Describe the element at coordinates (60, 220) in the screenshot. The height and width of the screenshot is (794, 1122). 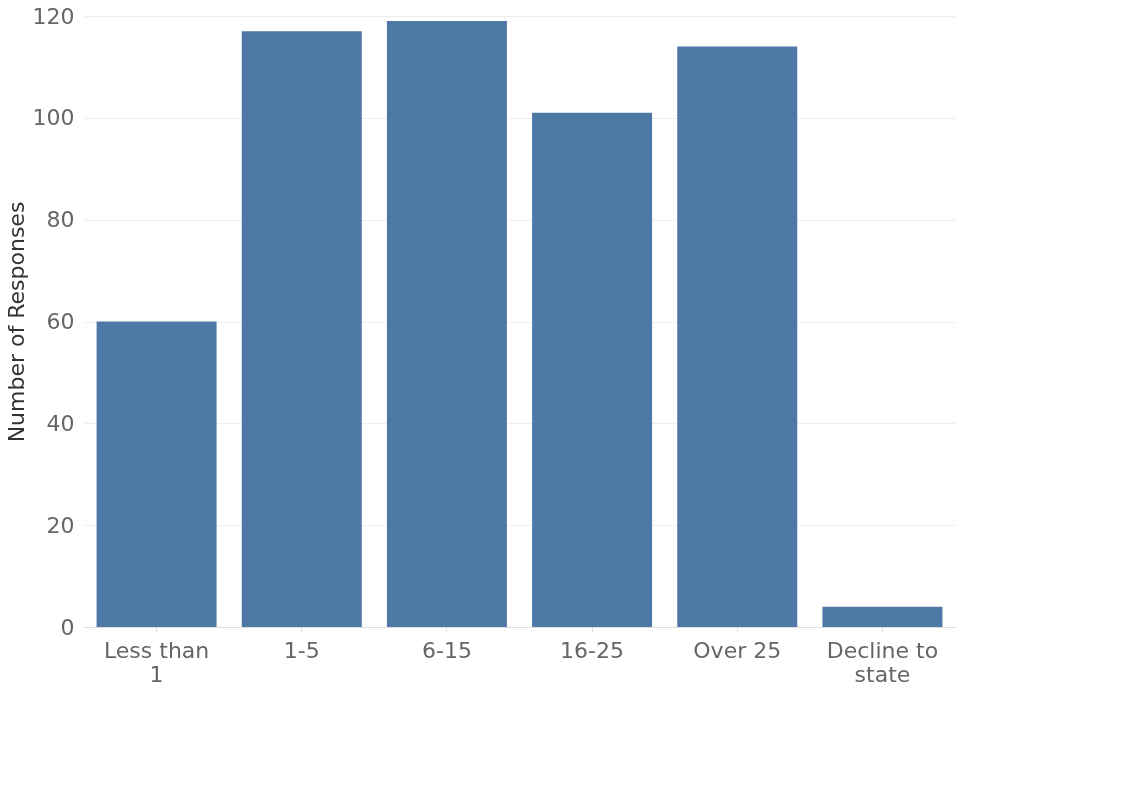
I see `y-tick-label: 80` at that location.